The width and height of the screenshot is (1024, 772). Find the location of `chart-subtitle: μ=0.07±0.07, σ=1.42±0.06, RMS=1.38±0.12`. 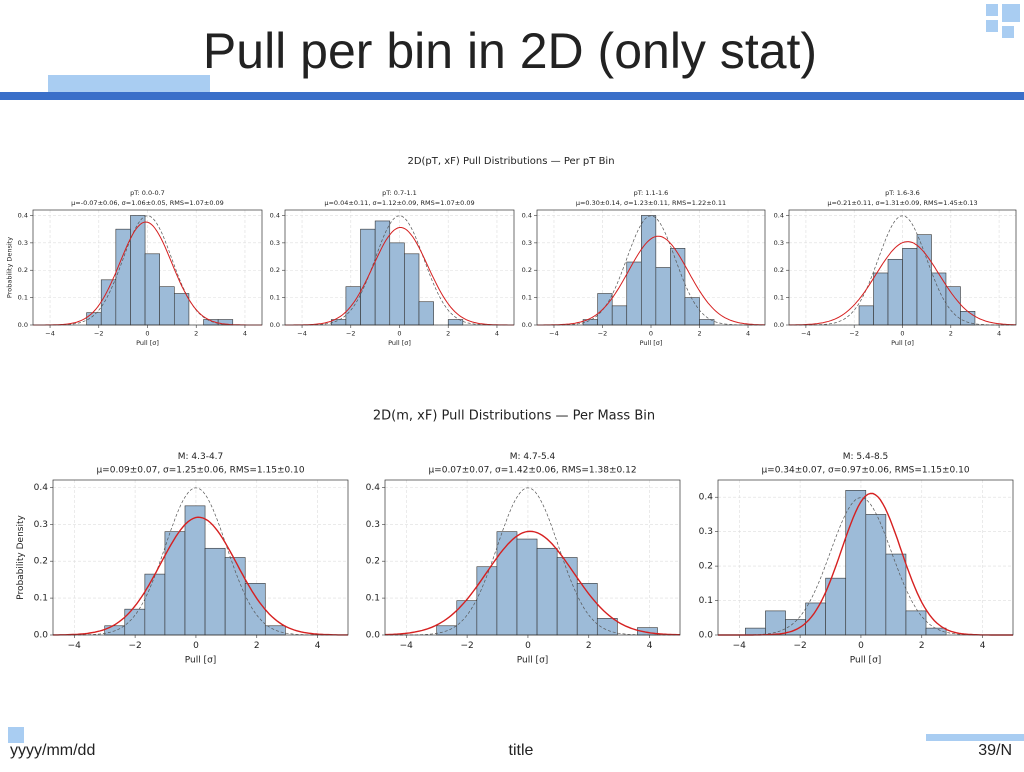

chart-subtitle: μ=0.07±0.07, σ=1.42±0.06, RMS=1.38±0.12 is located at coordinates (532, 471).